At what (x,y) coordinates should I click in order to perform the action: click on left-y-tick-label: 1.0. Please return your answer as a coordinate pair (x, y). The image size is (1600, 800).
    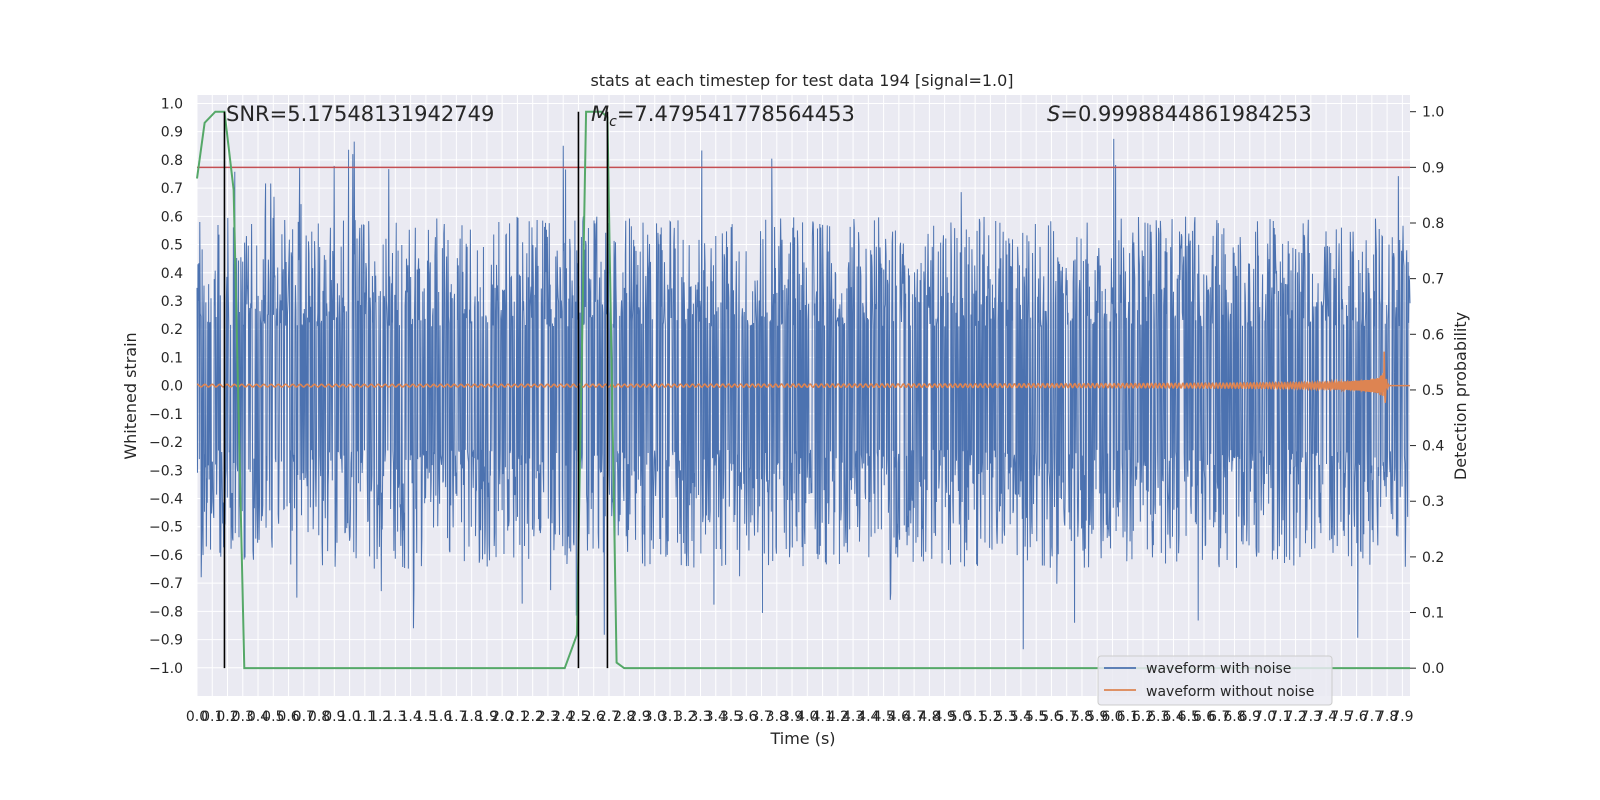
    Looking at the image, I should click on (172, 104).